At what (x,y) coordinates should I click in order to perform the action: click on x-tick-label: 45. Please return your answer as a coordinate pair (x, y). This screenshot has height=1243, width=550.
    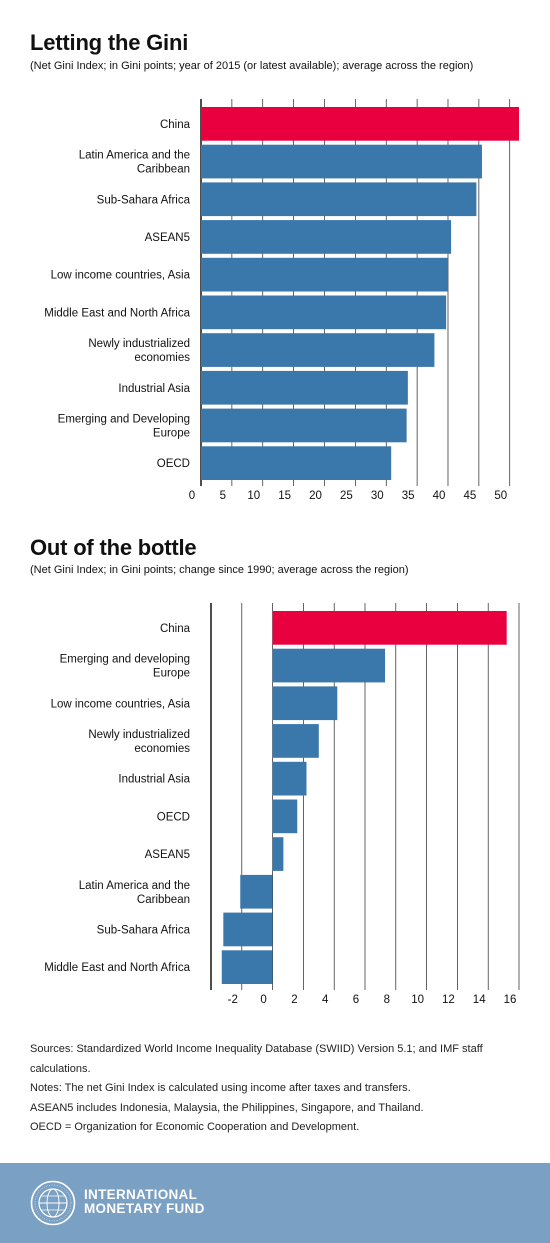
    Looking at the image, I should click on (469, 496).